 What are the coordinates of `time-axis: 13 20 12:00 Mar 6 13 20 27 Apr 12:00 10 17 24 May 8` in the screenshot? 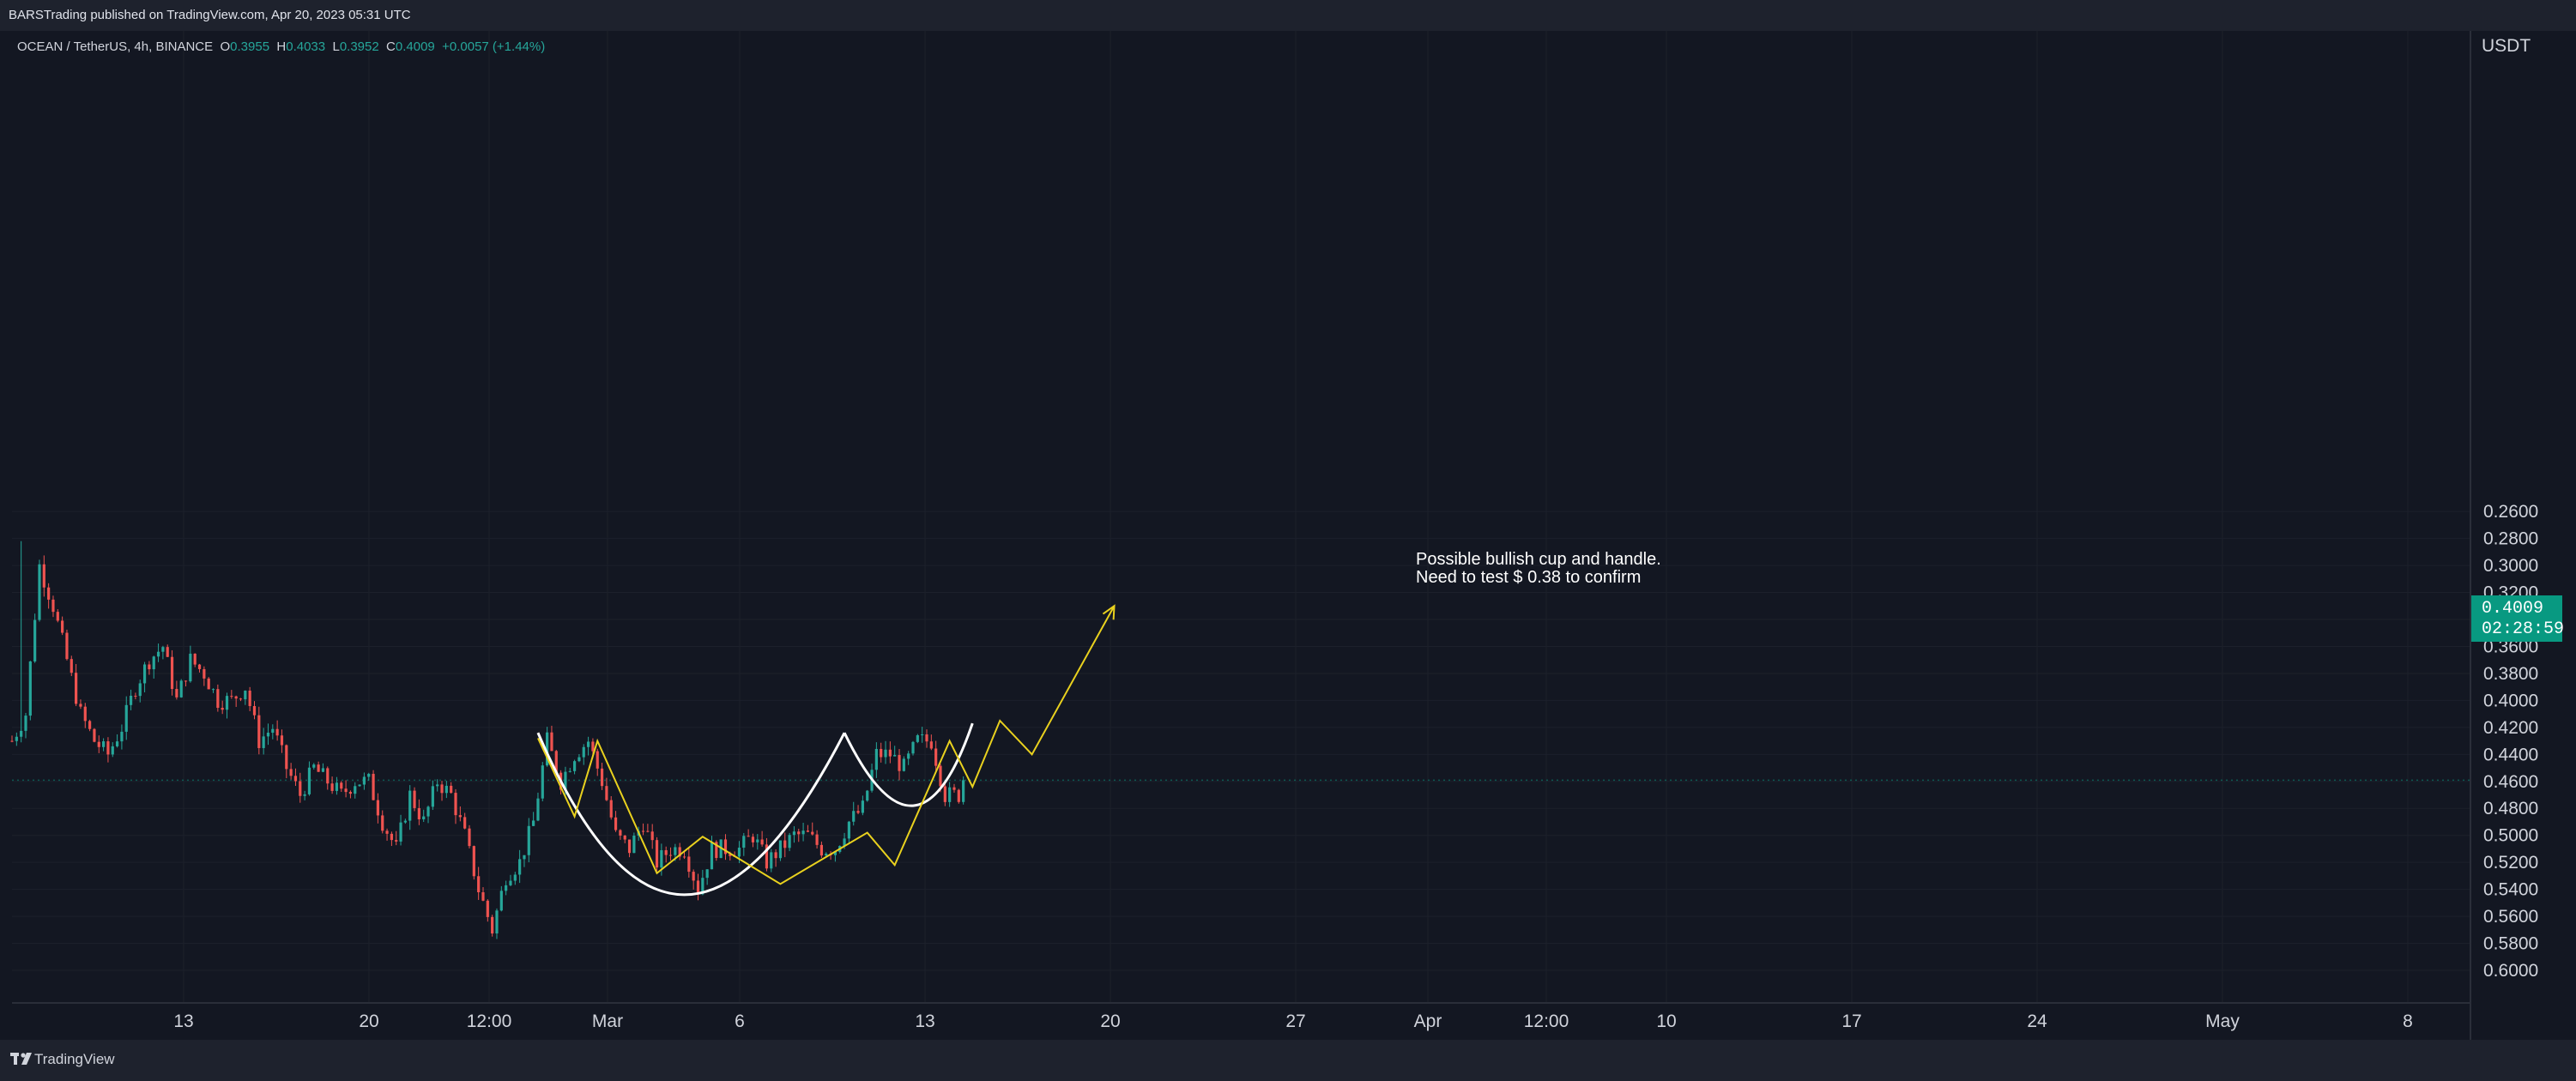 It's located at (1293, 1021).